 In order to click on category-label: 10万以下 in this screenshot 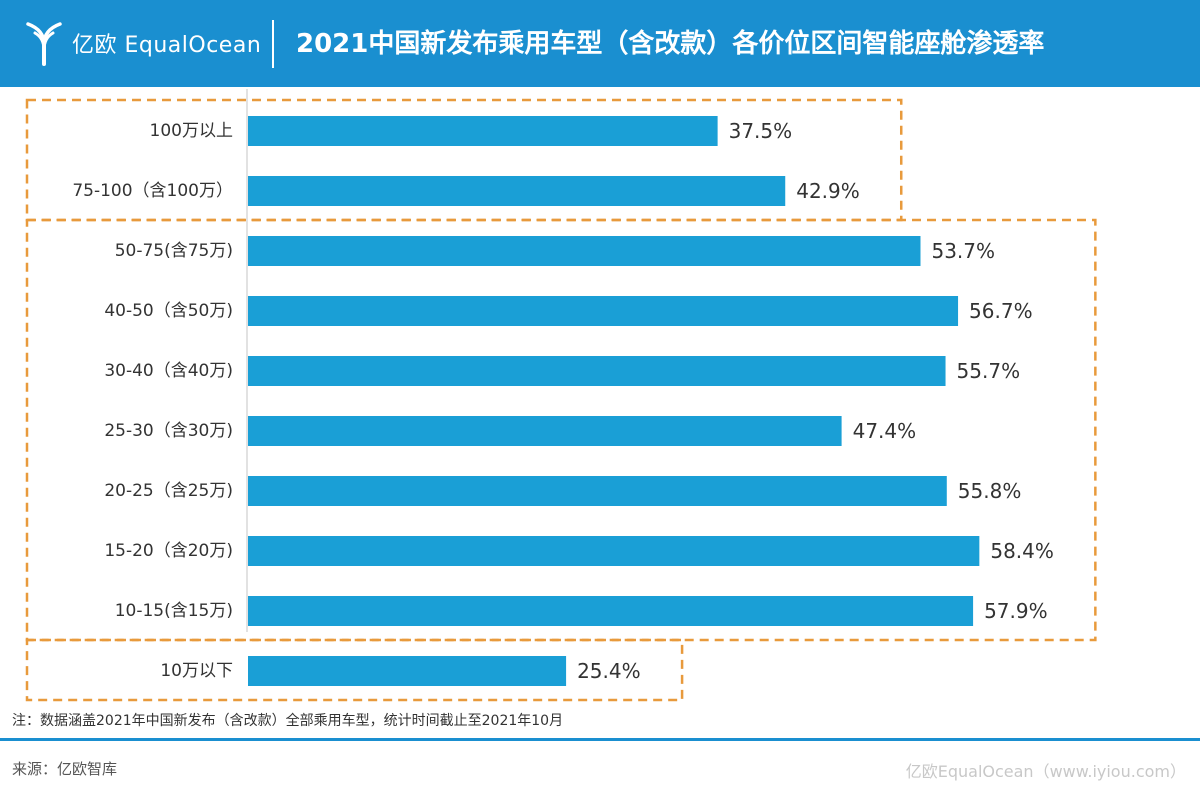, I will do `click(196, 671)`.